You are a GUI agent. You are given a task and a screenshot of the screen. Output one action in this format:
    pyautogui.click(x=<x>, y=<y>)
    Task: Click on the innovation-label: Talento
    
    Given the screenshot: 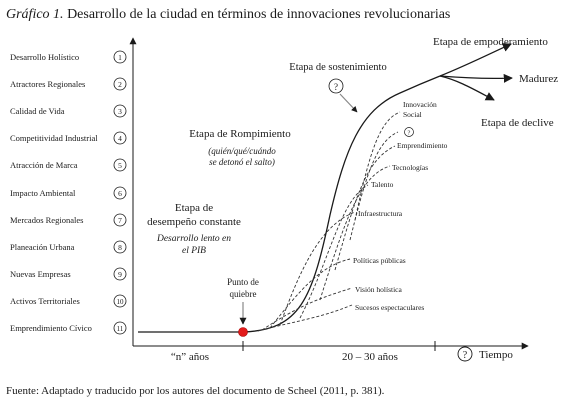 What is the action you would take?
    pyautogui.click(x=382, y=184)
    